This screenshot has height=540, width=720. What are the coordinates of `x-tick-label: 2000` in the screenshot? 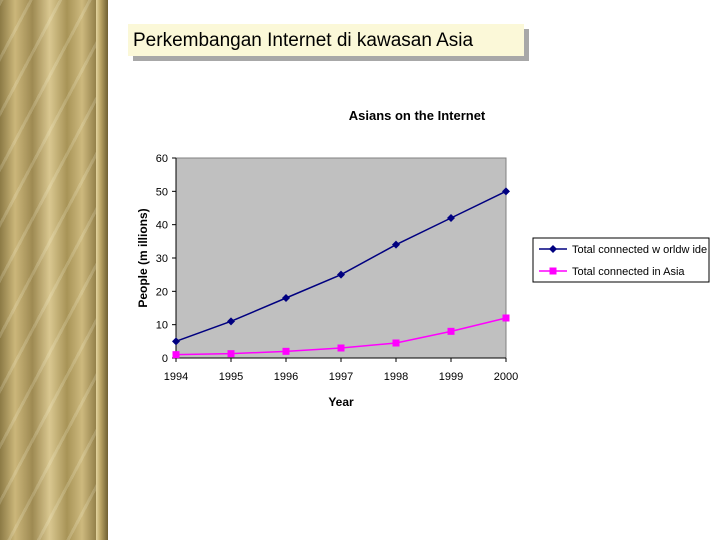 It's located at (506, 377).